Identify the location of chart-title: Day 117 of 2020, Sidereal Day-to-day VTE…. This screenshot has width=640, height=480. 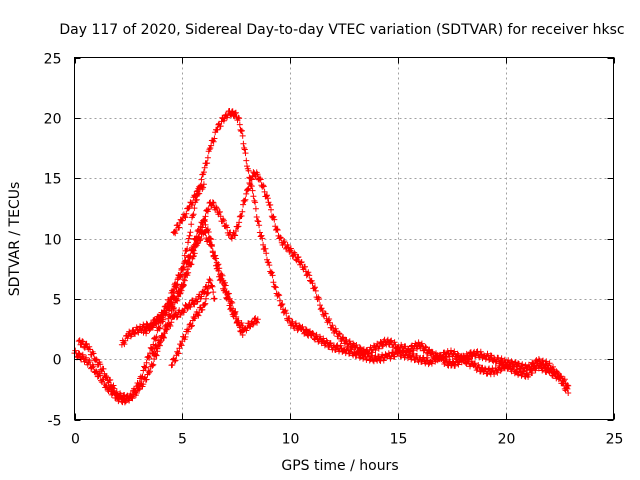
(341, 30).